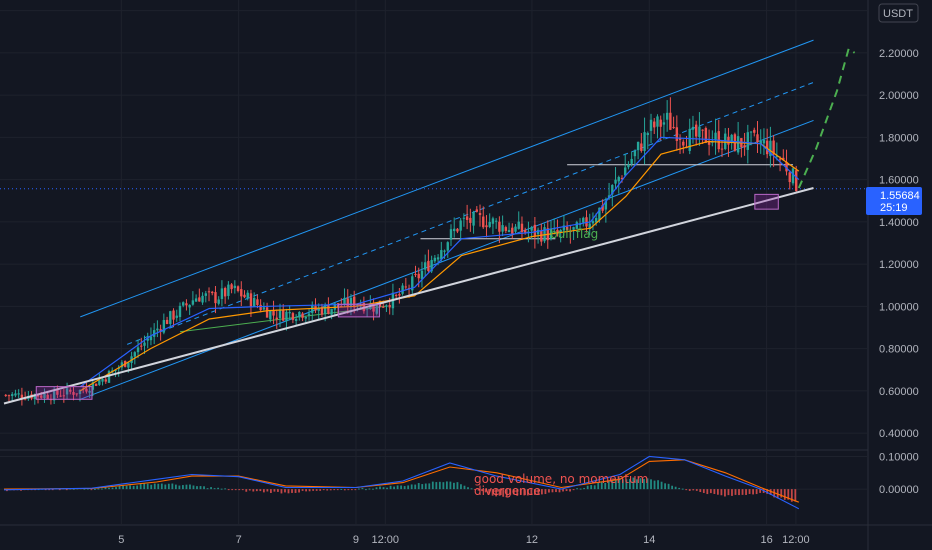  I want to click on time-tick-label: 12, so click(532, 540).